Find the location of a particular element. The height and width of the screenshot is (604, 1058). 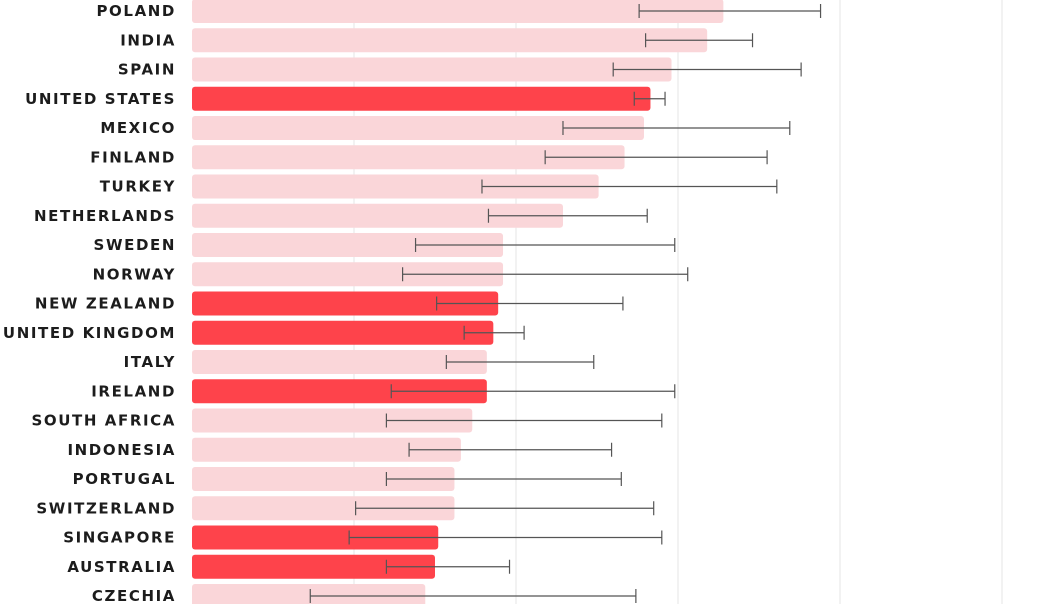

category-label: CZECHIA is located at coordinates (134, 595).